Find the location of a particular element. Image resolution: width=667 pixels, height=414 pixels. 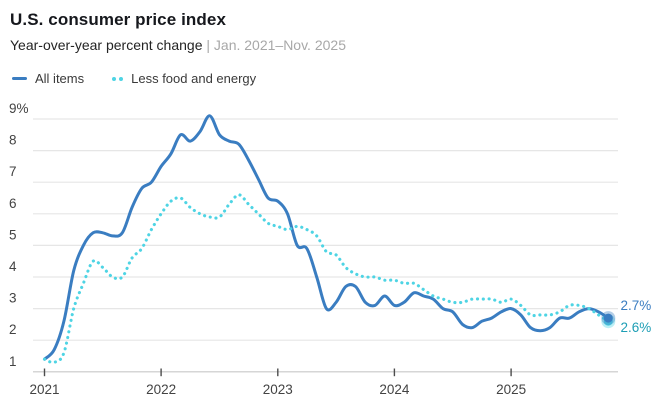

x-axis-label-2025: 2025 is located at coordinates (511, 389).